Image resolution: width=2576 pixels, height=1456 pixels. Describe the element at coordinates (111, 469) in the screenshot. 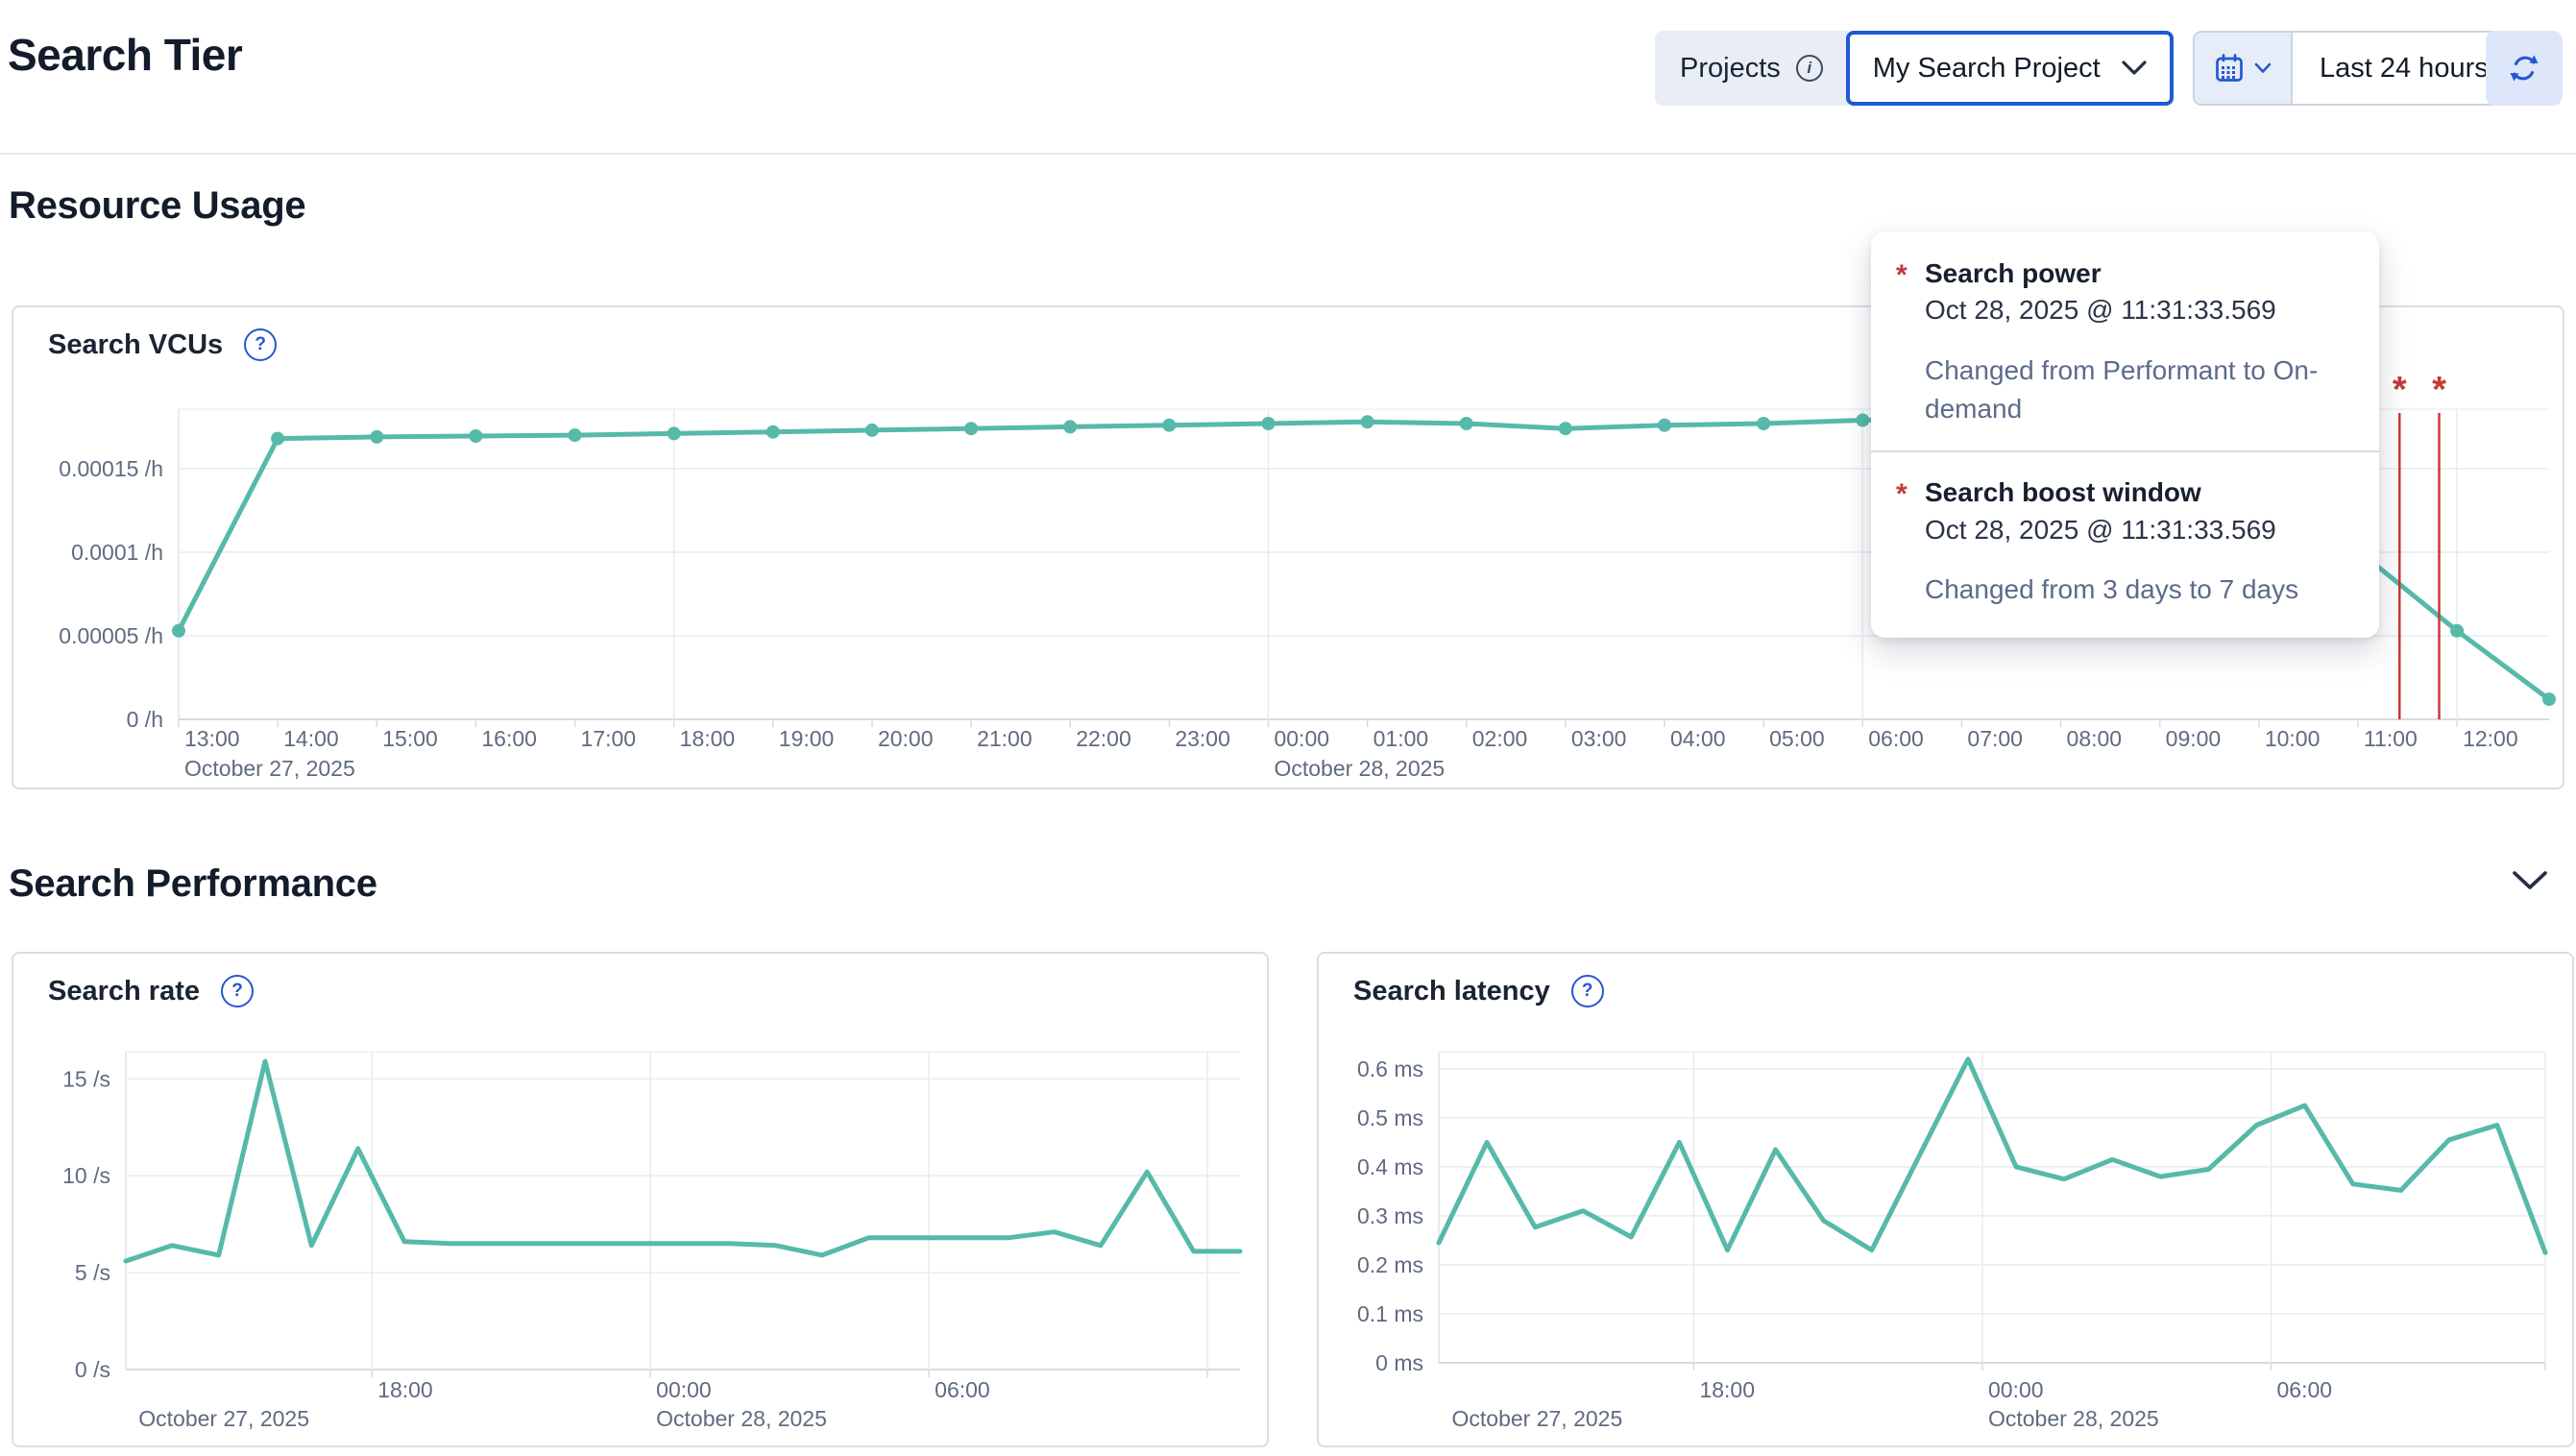

I see `svg-text: 0.00015 /h` at that location.